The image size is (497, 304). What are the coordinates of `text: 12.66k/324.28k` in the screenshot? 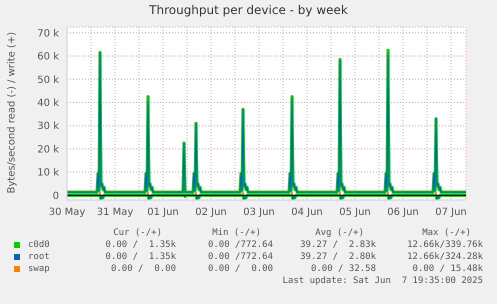 It's located at (445, 257).